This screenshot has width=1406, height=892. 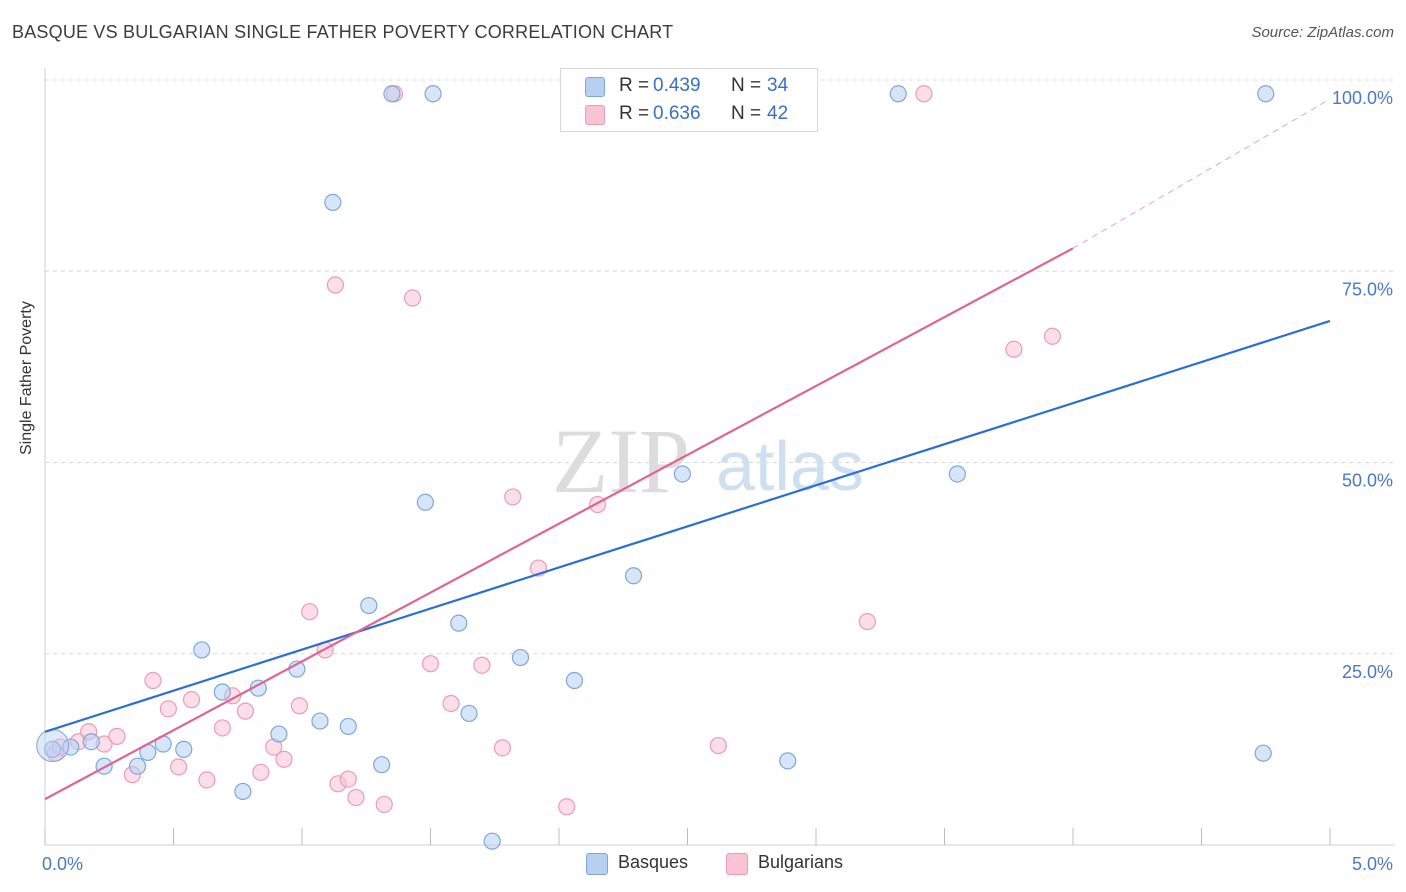 What do you see at coordinates (1201, 173) in the screenshot?
I see `bulgarians-trend-extension` at bounding box center [1201, 173].